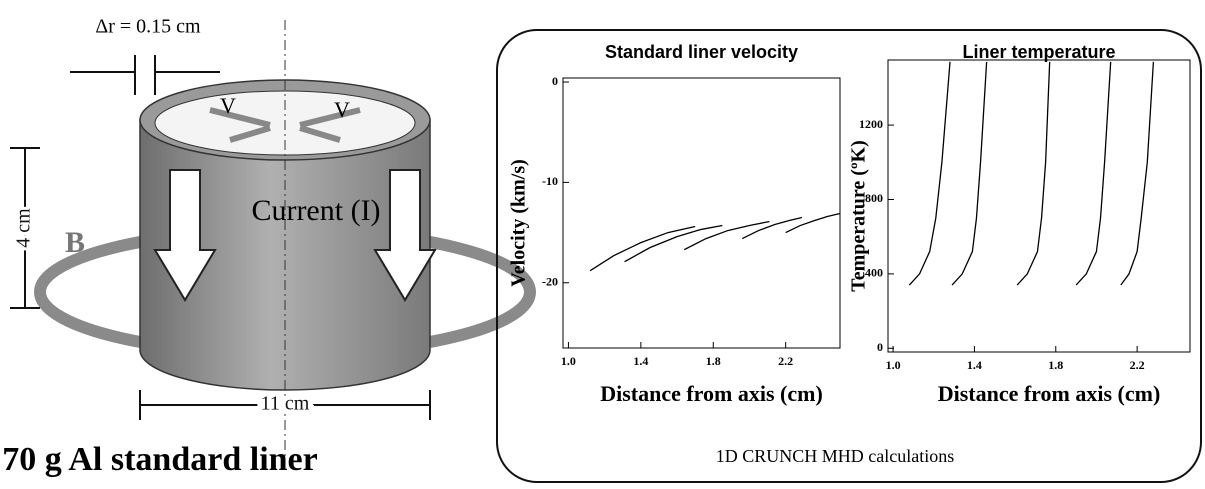 The width and height of the screenshot is (1205, 489). What do you see at coordinates (148, 27) in the screenshot?
I see `dr-label: Δr = 0.15 cm` at bounding box center [148, 27].